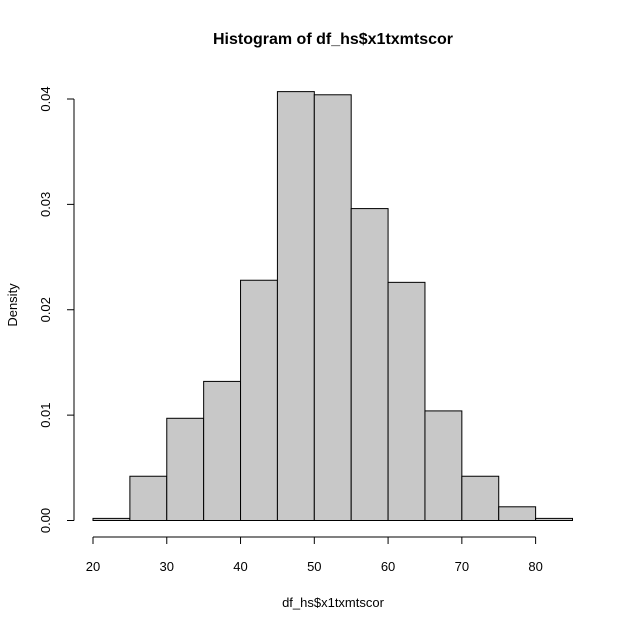 The height and width of the screenshot is (630, 630). What do you see at coordinates (45, 98) in the screenshot?
I see `y-tick-label: 0.04` at bounding box center [45, 98].